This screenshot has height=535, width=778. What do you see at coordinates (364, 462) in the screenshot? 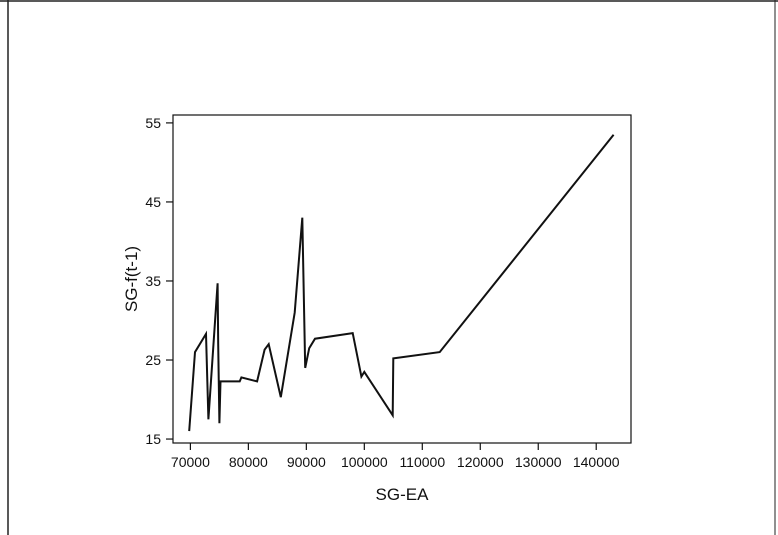
I see `x-tick-label: 100000` at bounding box center [364, 462].